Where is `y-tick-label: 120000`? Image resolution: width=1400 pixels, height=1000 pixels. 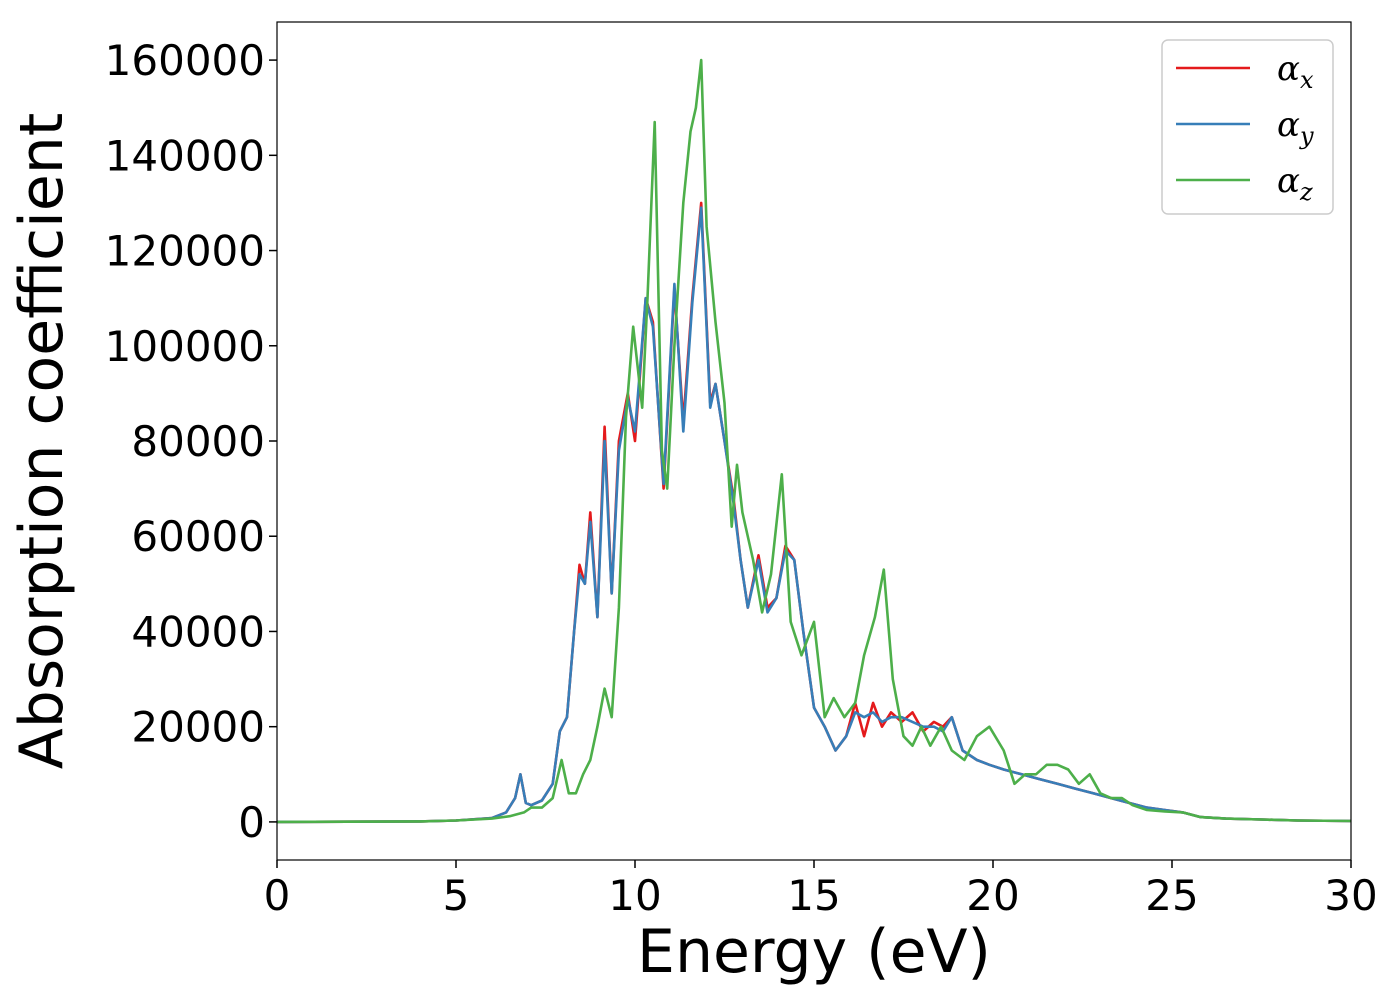
y-tick-label: 120000 is located at coordinates (185, 251).